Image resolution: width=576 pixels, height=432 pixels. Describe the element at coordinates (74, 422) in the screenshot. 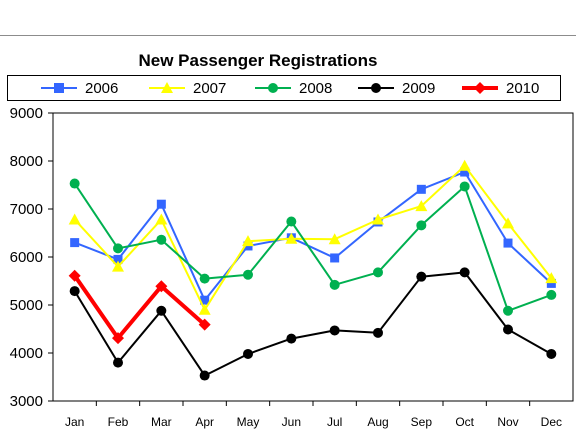

I see `x-tick-label: Jan` at that location.